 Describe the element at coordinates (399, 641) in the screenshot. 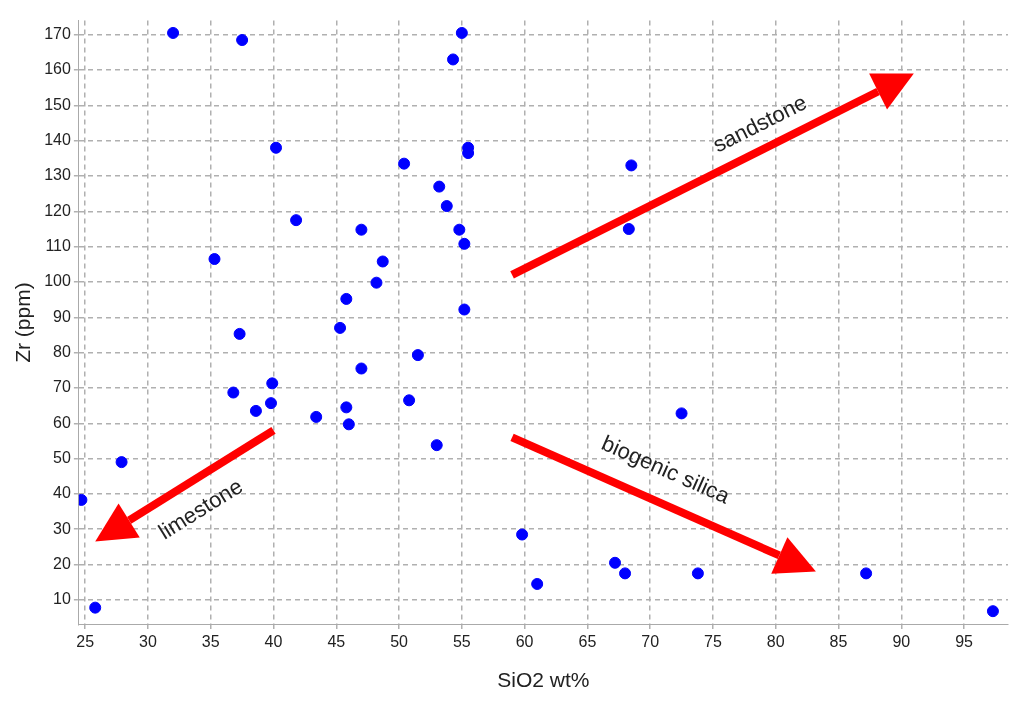

I see `x-tick-label: 50` at that location.